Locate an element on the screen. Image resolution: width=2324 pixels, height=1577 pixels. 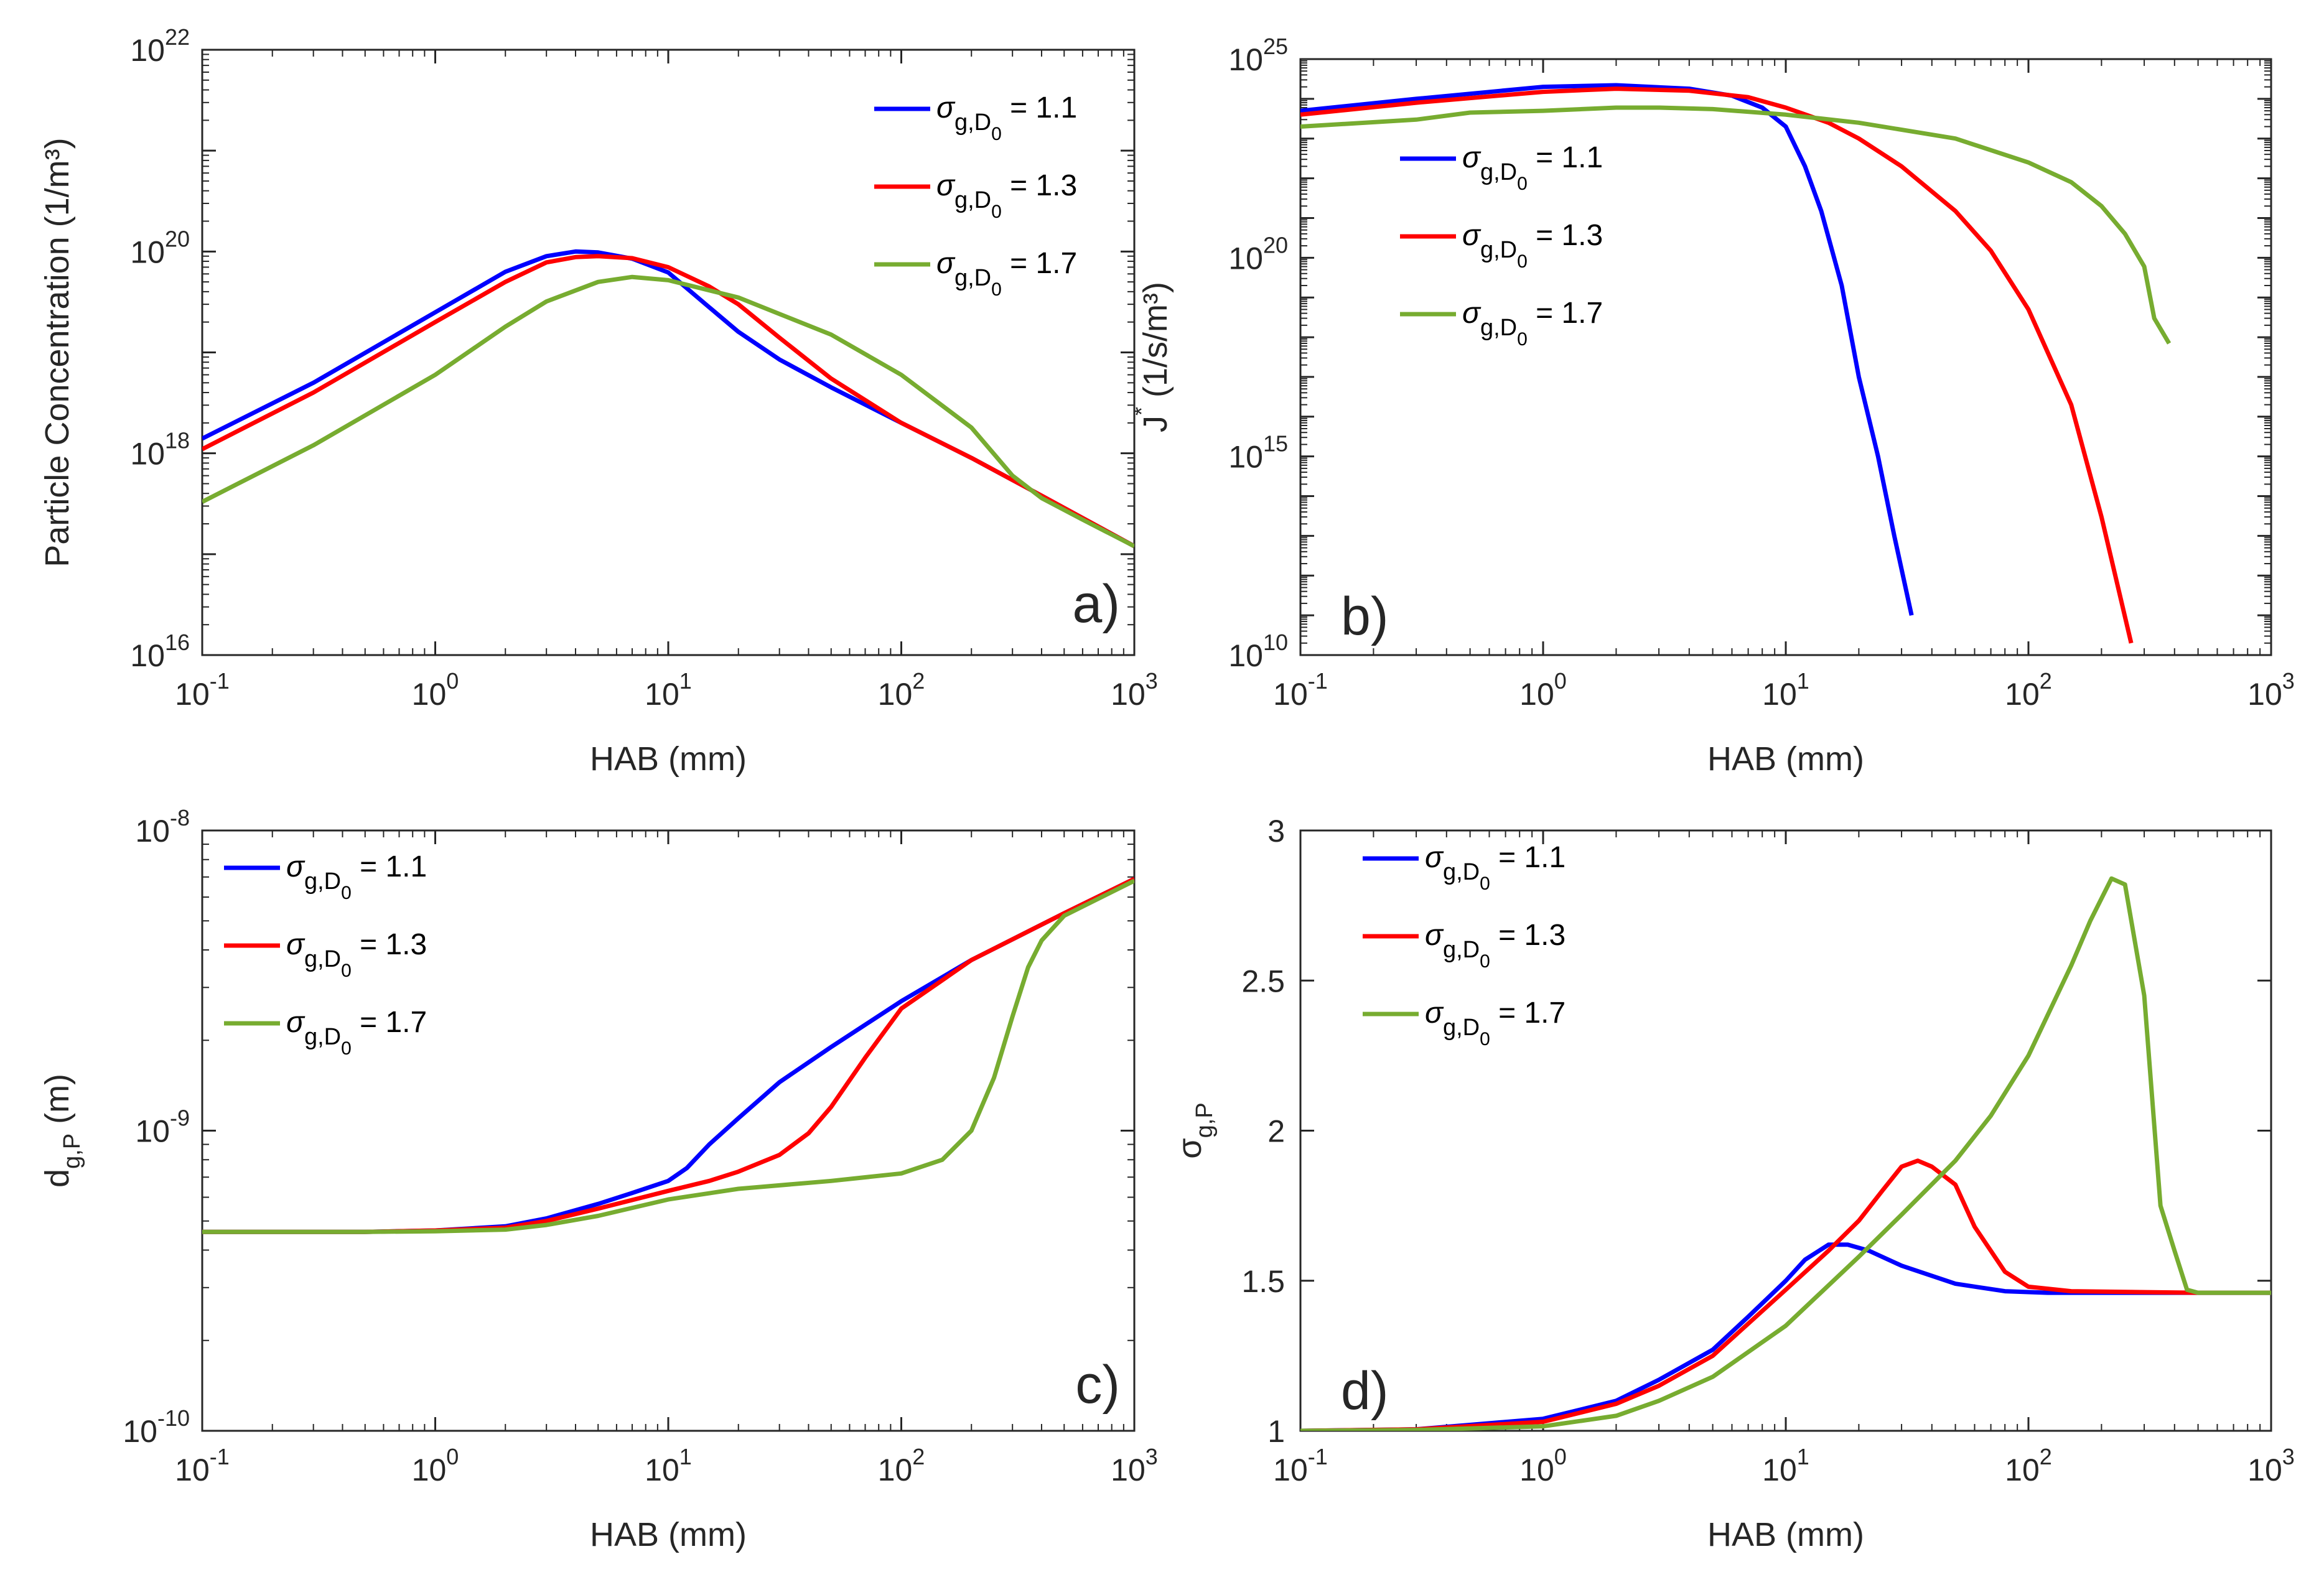
y-axis-label: dg,P (m) is located at coordinates (62, 1131).